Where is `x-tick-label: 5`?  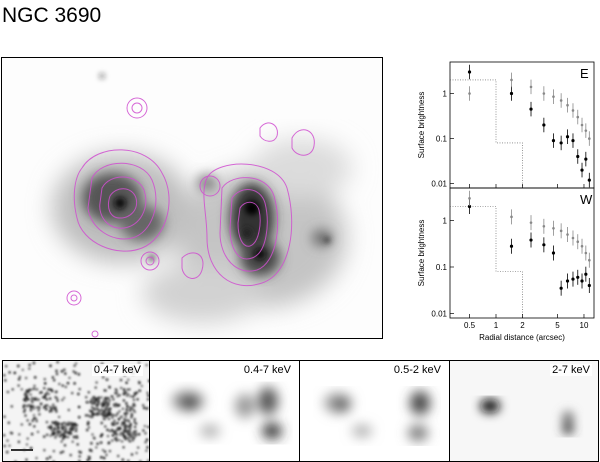
x-tick-label: 5 is located at coordinates (557, 325).